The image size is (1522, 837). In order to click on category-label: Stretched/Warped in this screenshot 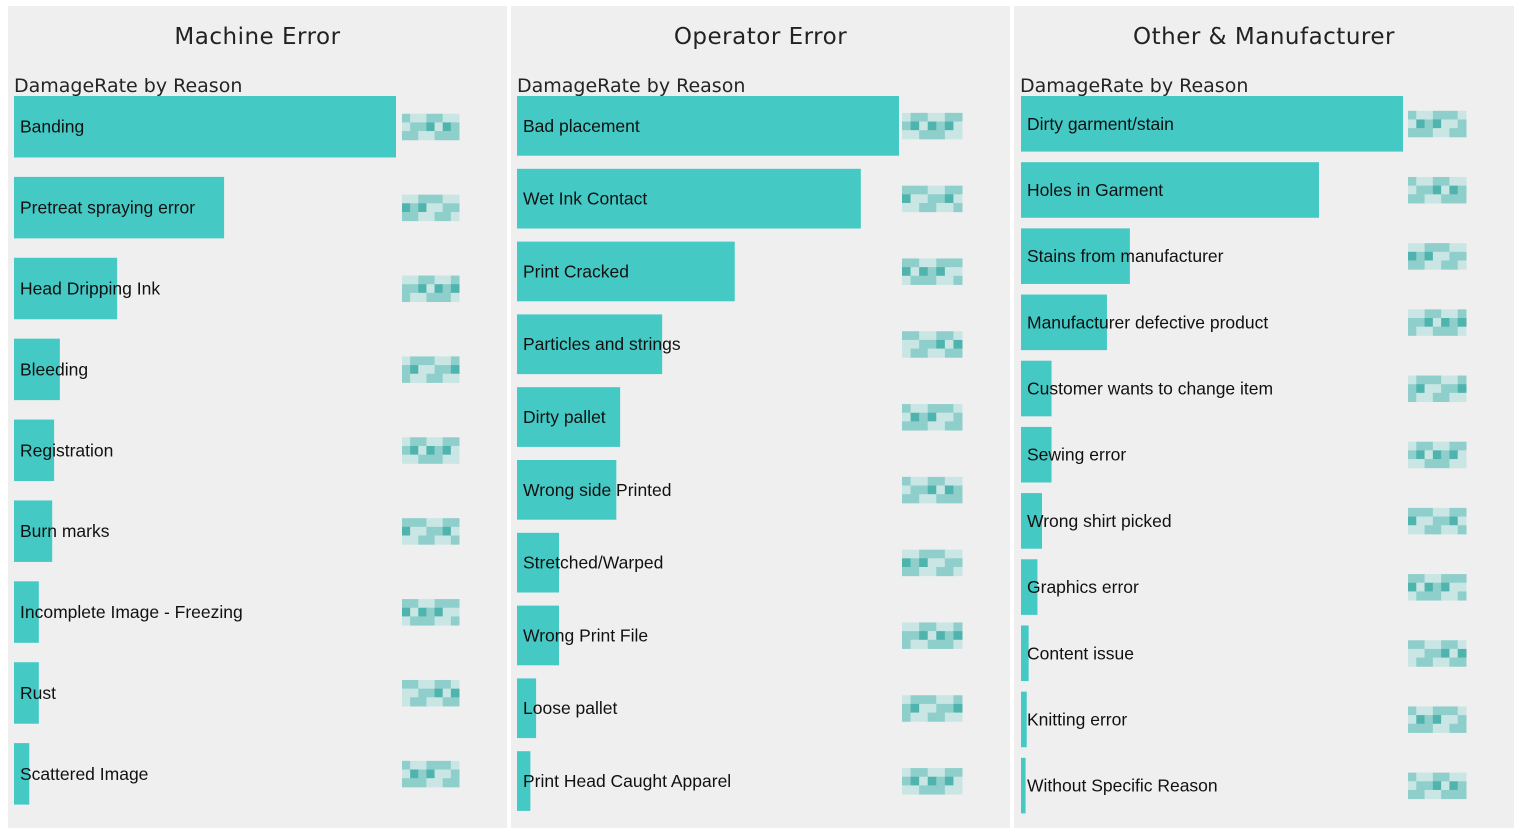, I will do `click(593, 563)`.